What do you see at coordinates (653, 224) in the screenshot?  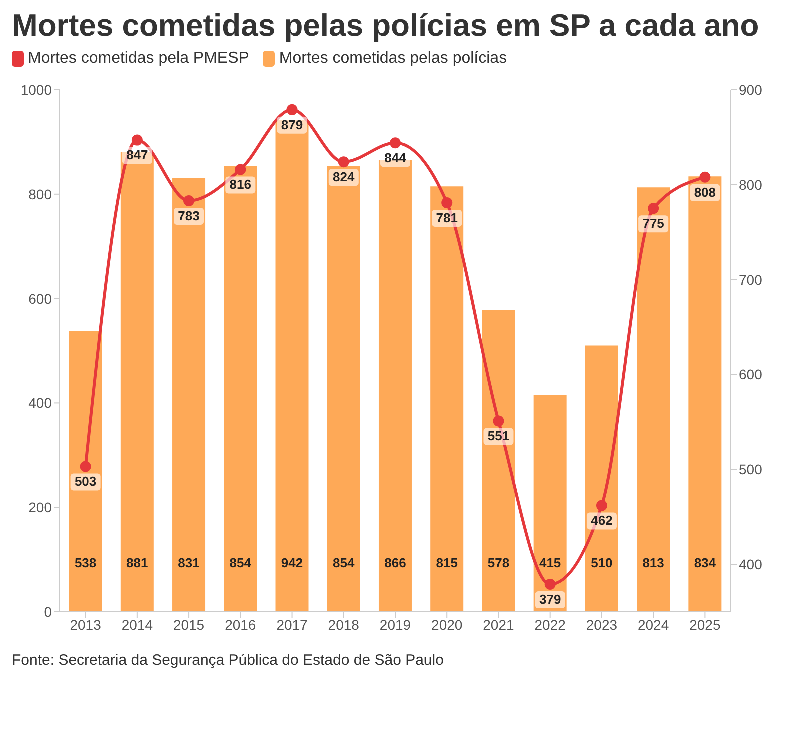 I see `data-label: 775` at bounding box center [653, 224].